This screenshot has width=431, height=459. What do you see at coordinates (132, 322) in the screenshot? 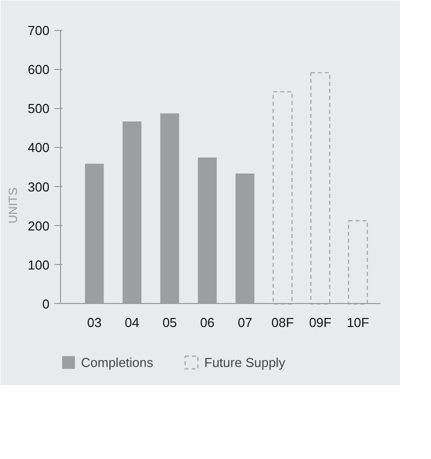
I see `x-tick-label: 04` at bounding box center [132, 322].